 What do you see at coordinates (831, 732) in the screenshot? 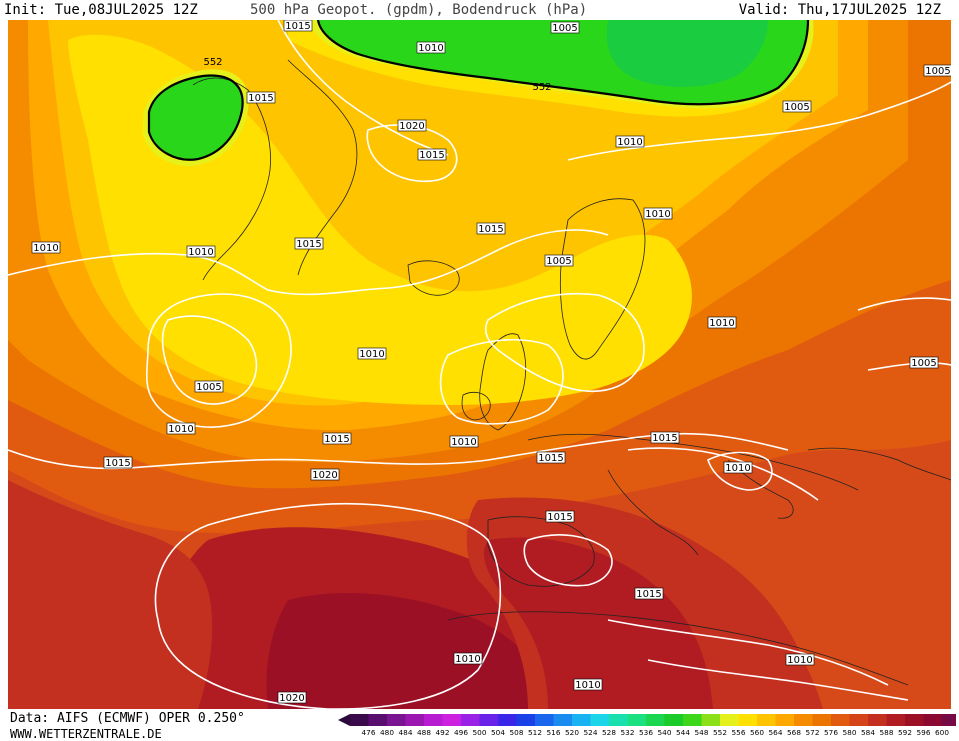
I see `legend-tick-label: 576` at bounding box center [831, 732].